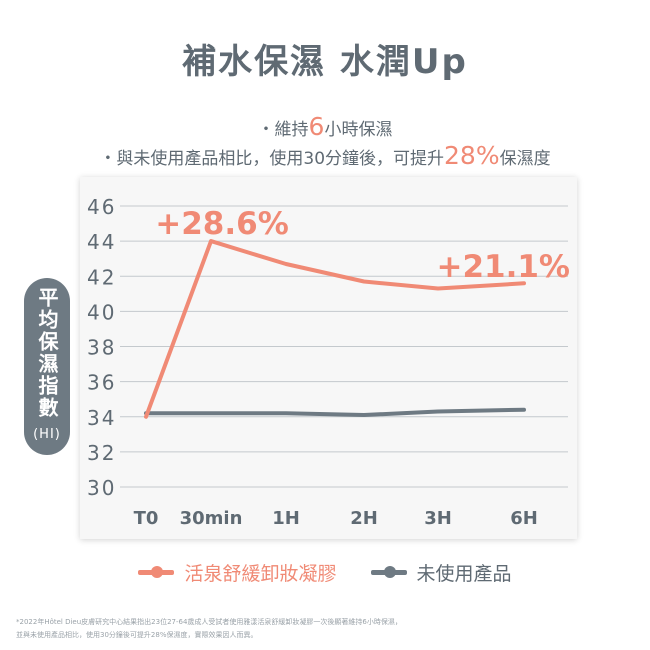  What do you see at coordinates (156, 572) in the screenshot?
I see `legend-swatch-product` at bounding box center [156, 572].